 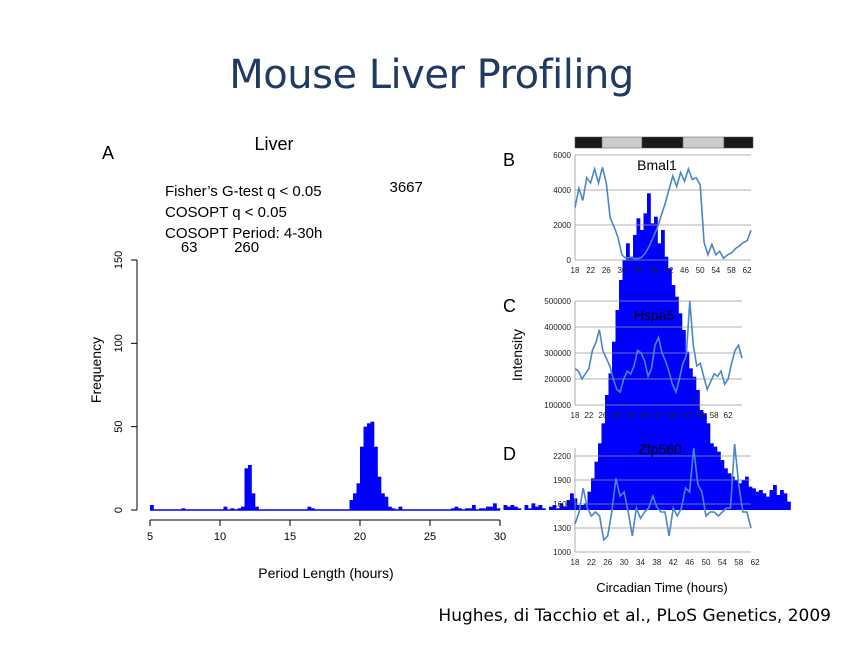 What do you see at coordinates (700, 270) in the screenshot?
I see `x-tick-label: 50` at bounding box center [700, 270].